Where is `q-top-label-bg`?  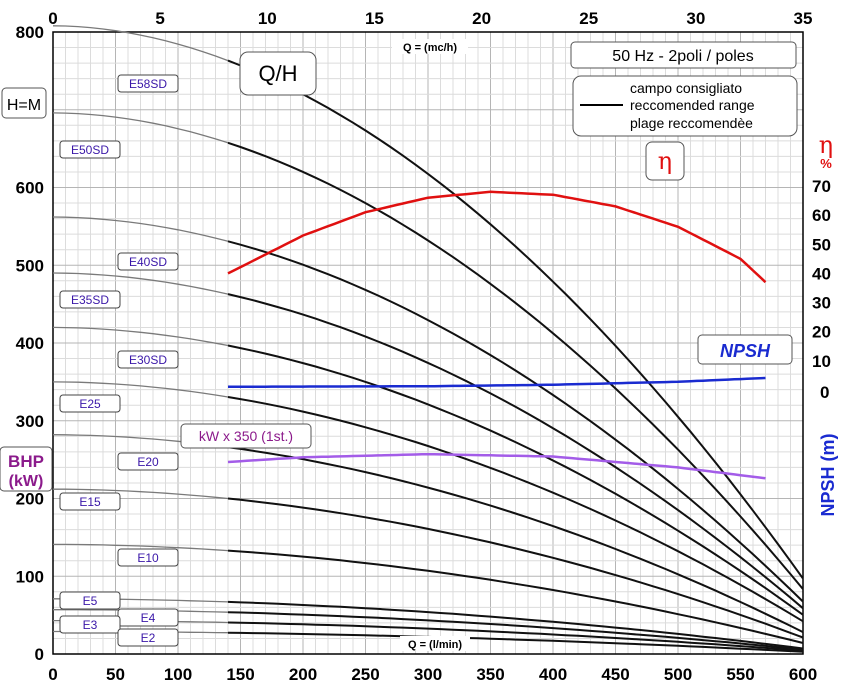
q-top-label-bg is located at coordinates (430, 46).